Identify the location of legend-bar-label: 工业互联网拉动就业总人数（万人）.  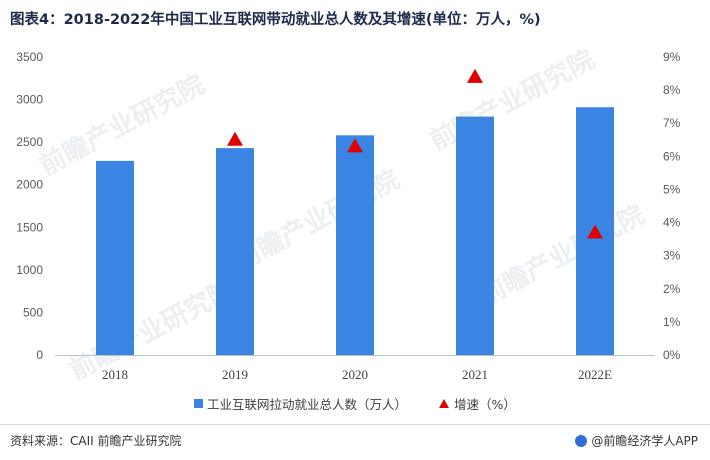
(307, 404).